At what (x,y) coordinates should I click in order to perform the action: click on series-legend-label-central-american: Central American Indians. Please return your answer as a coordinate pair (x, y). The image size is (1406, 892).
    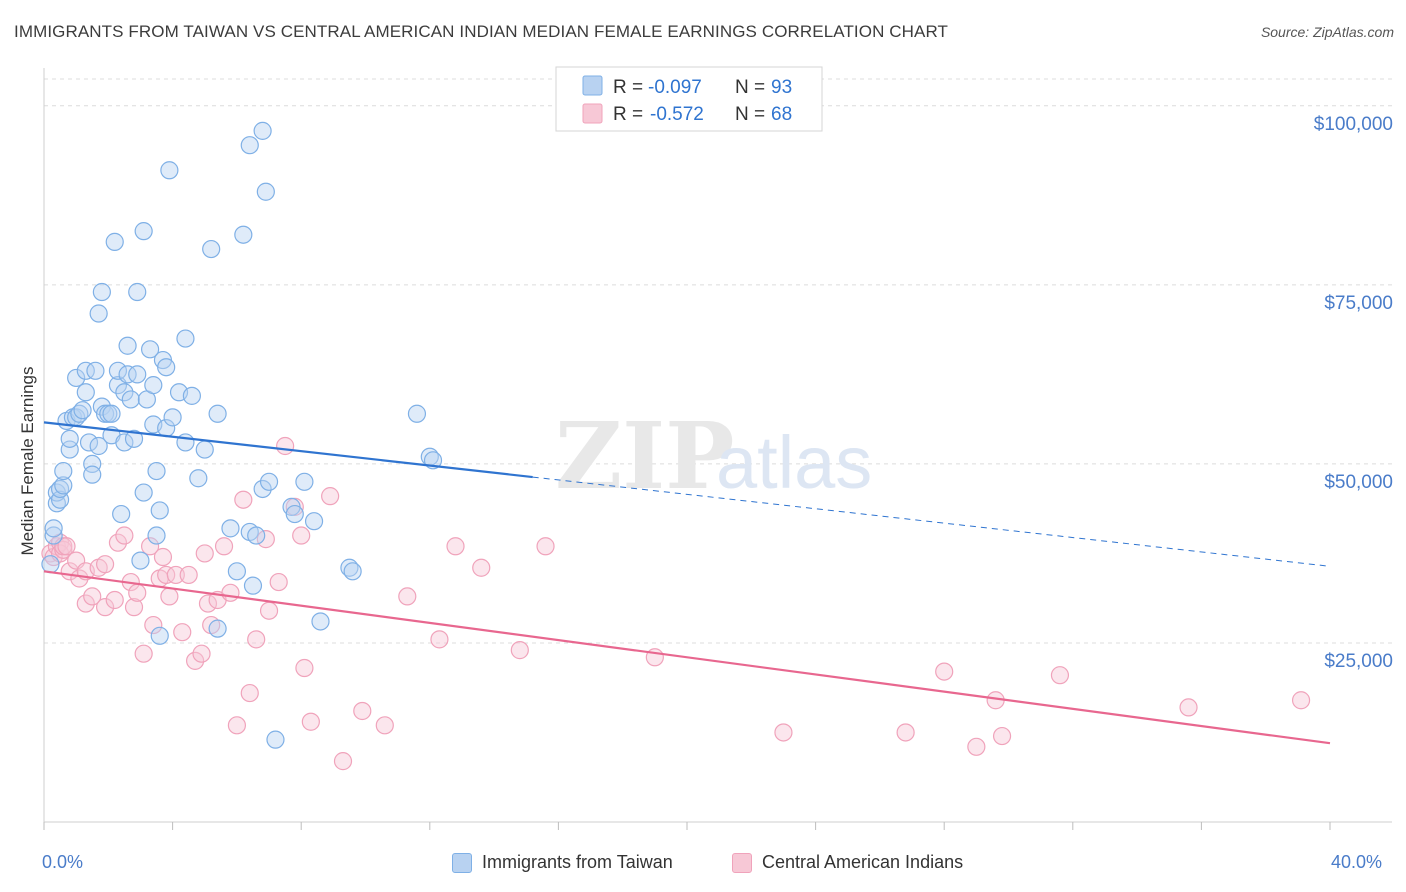
    Looking at the image, I should click on (863, 862).